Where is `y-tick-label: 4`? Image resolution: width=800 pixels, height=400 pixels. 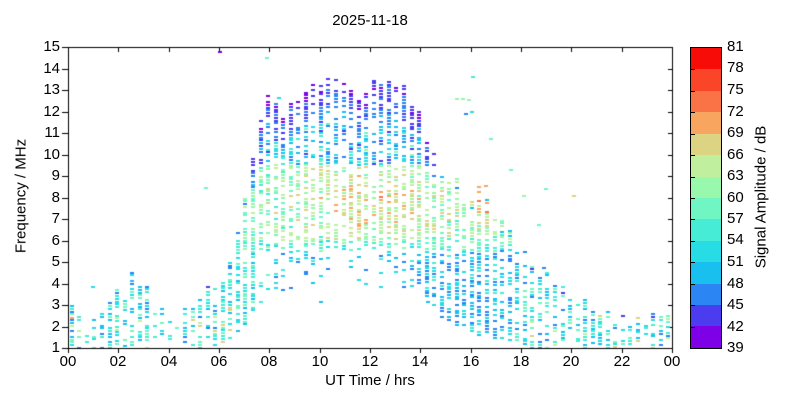 y-tick-label: 4 is located at coordinates (55, 283).